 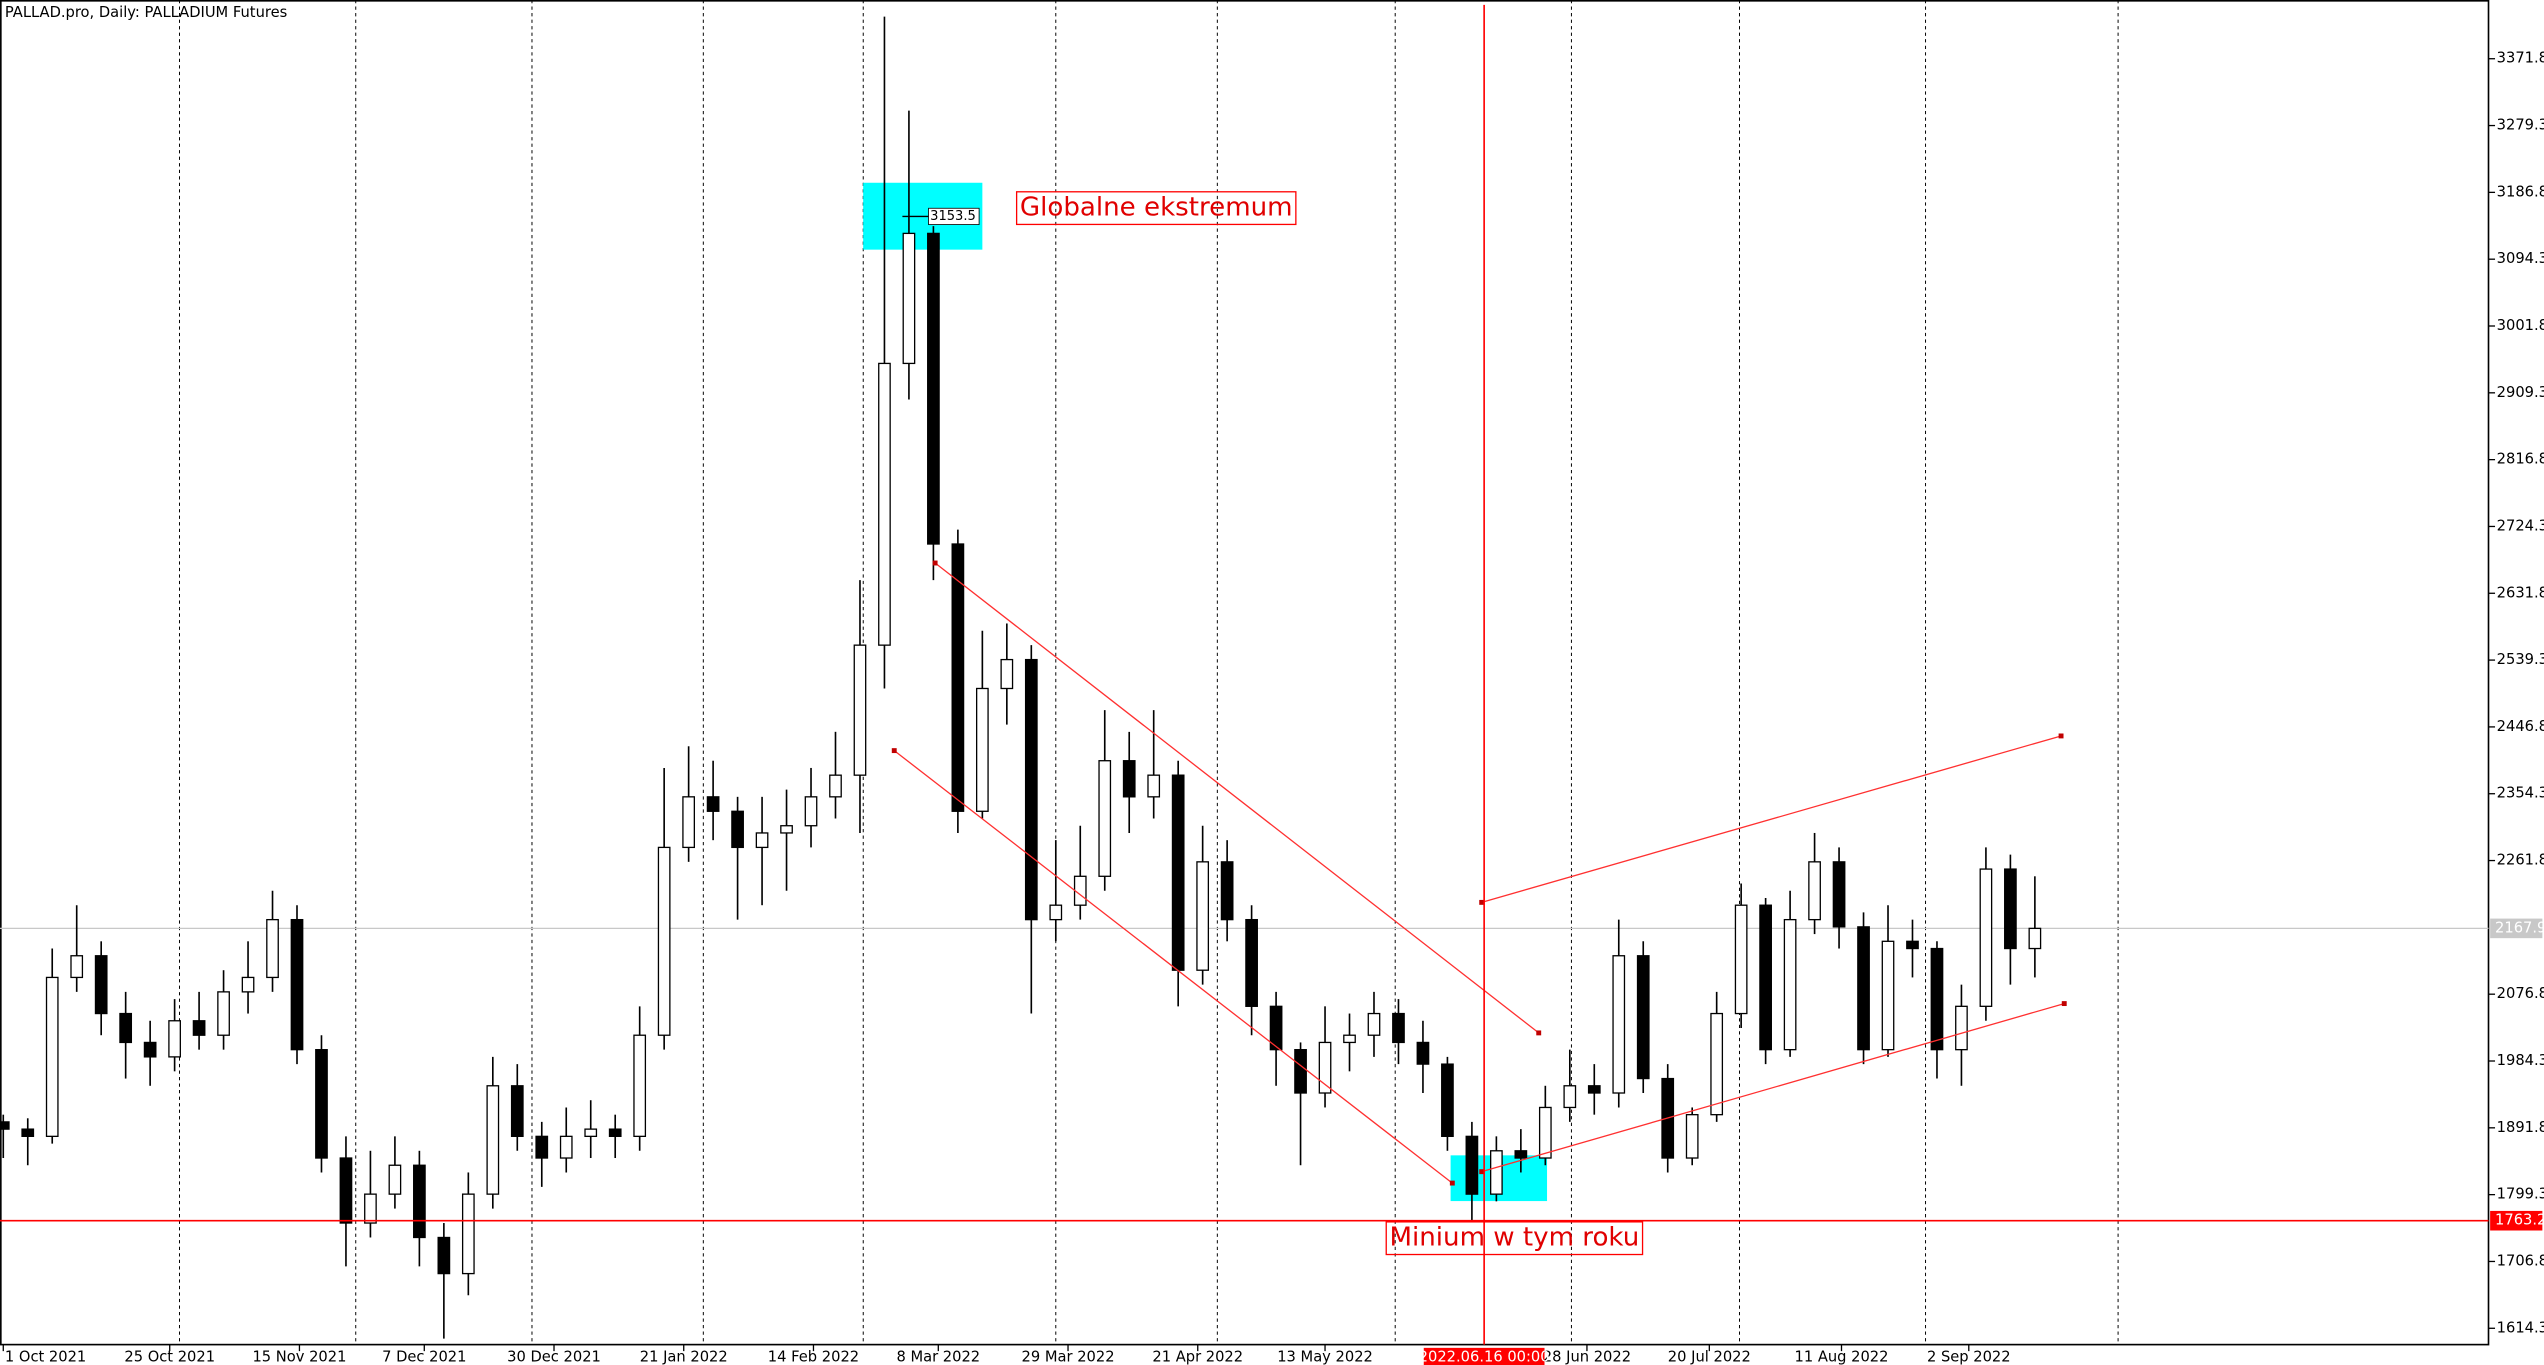 What do you see at coordinates (2520, 860) in the screenshot?
I see `y-tick-label: 2261.8` at bounding box center [2520, 860].